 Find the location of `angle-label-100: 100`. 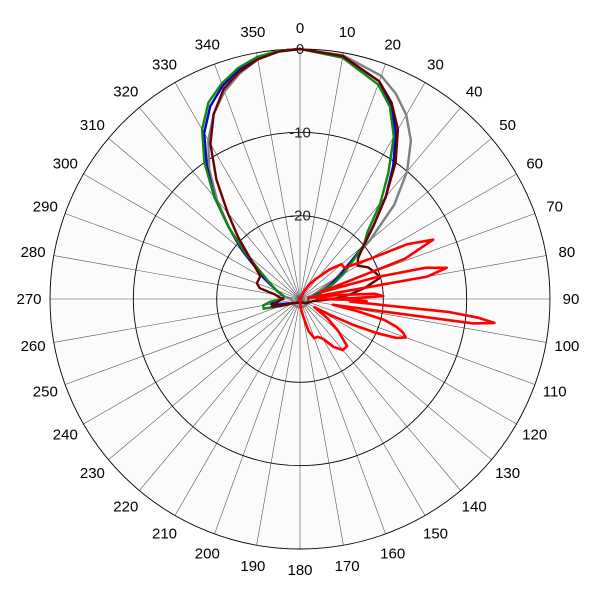

angle-label-100: 100 is located at coordinates (566, 346).